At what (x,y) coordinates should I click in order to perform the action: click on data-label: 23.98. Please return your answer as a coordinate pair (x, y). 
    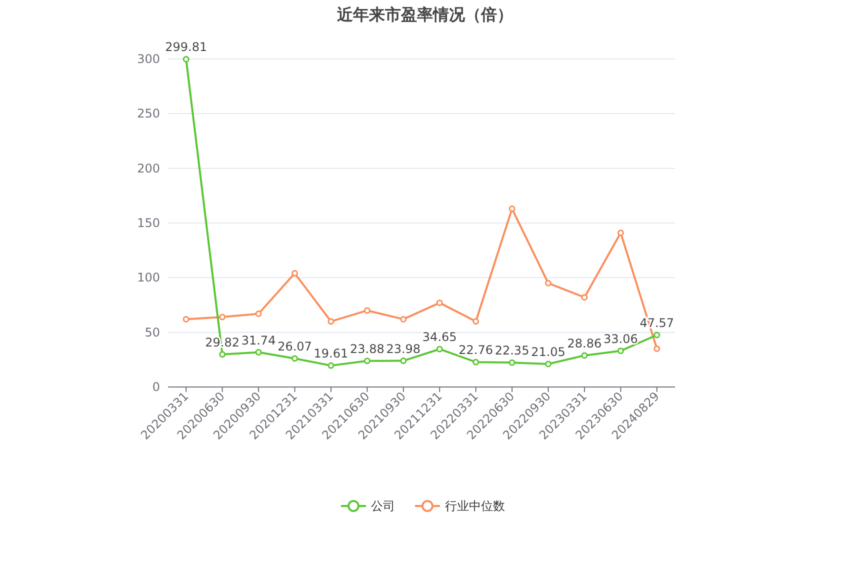
    Looking at the image, I should click on (403, 349).